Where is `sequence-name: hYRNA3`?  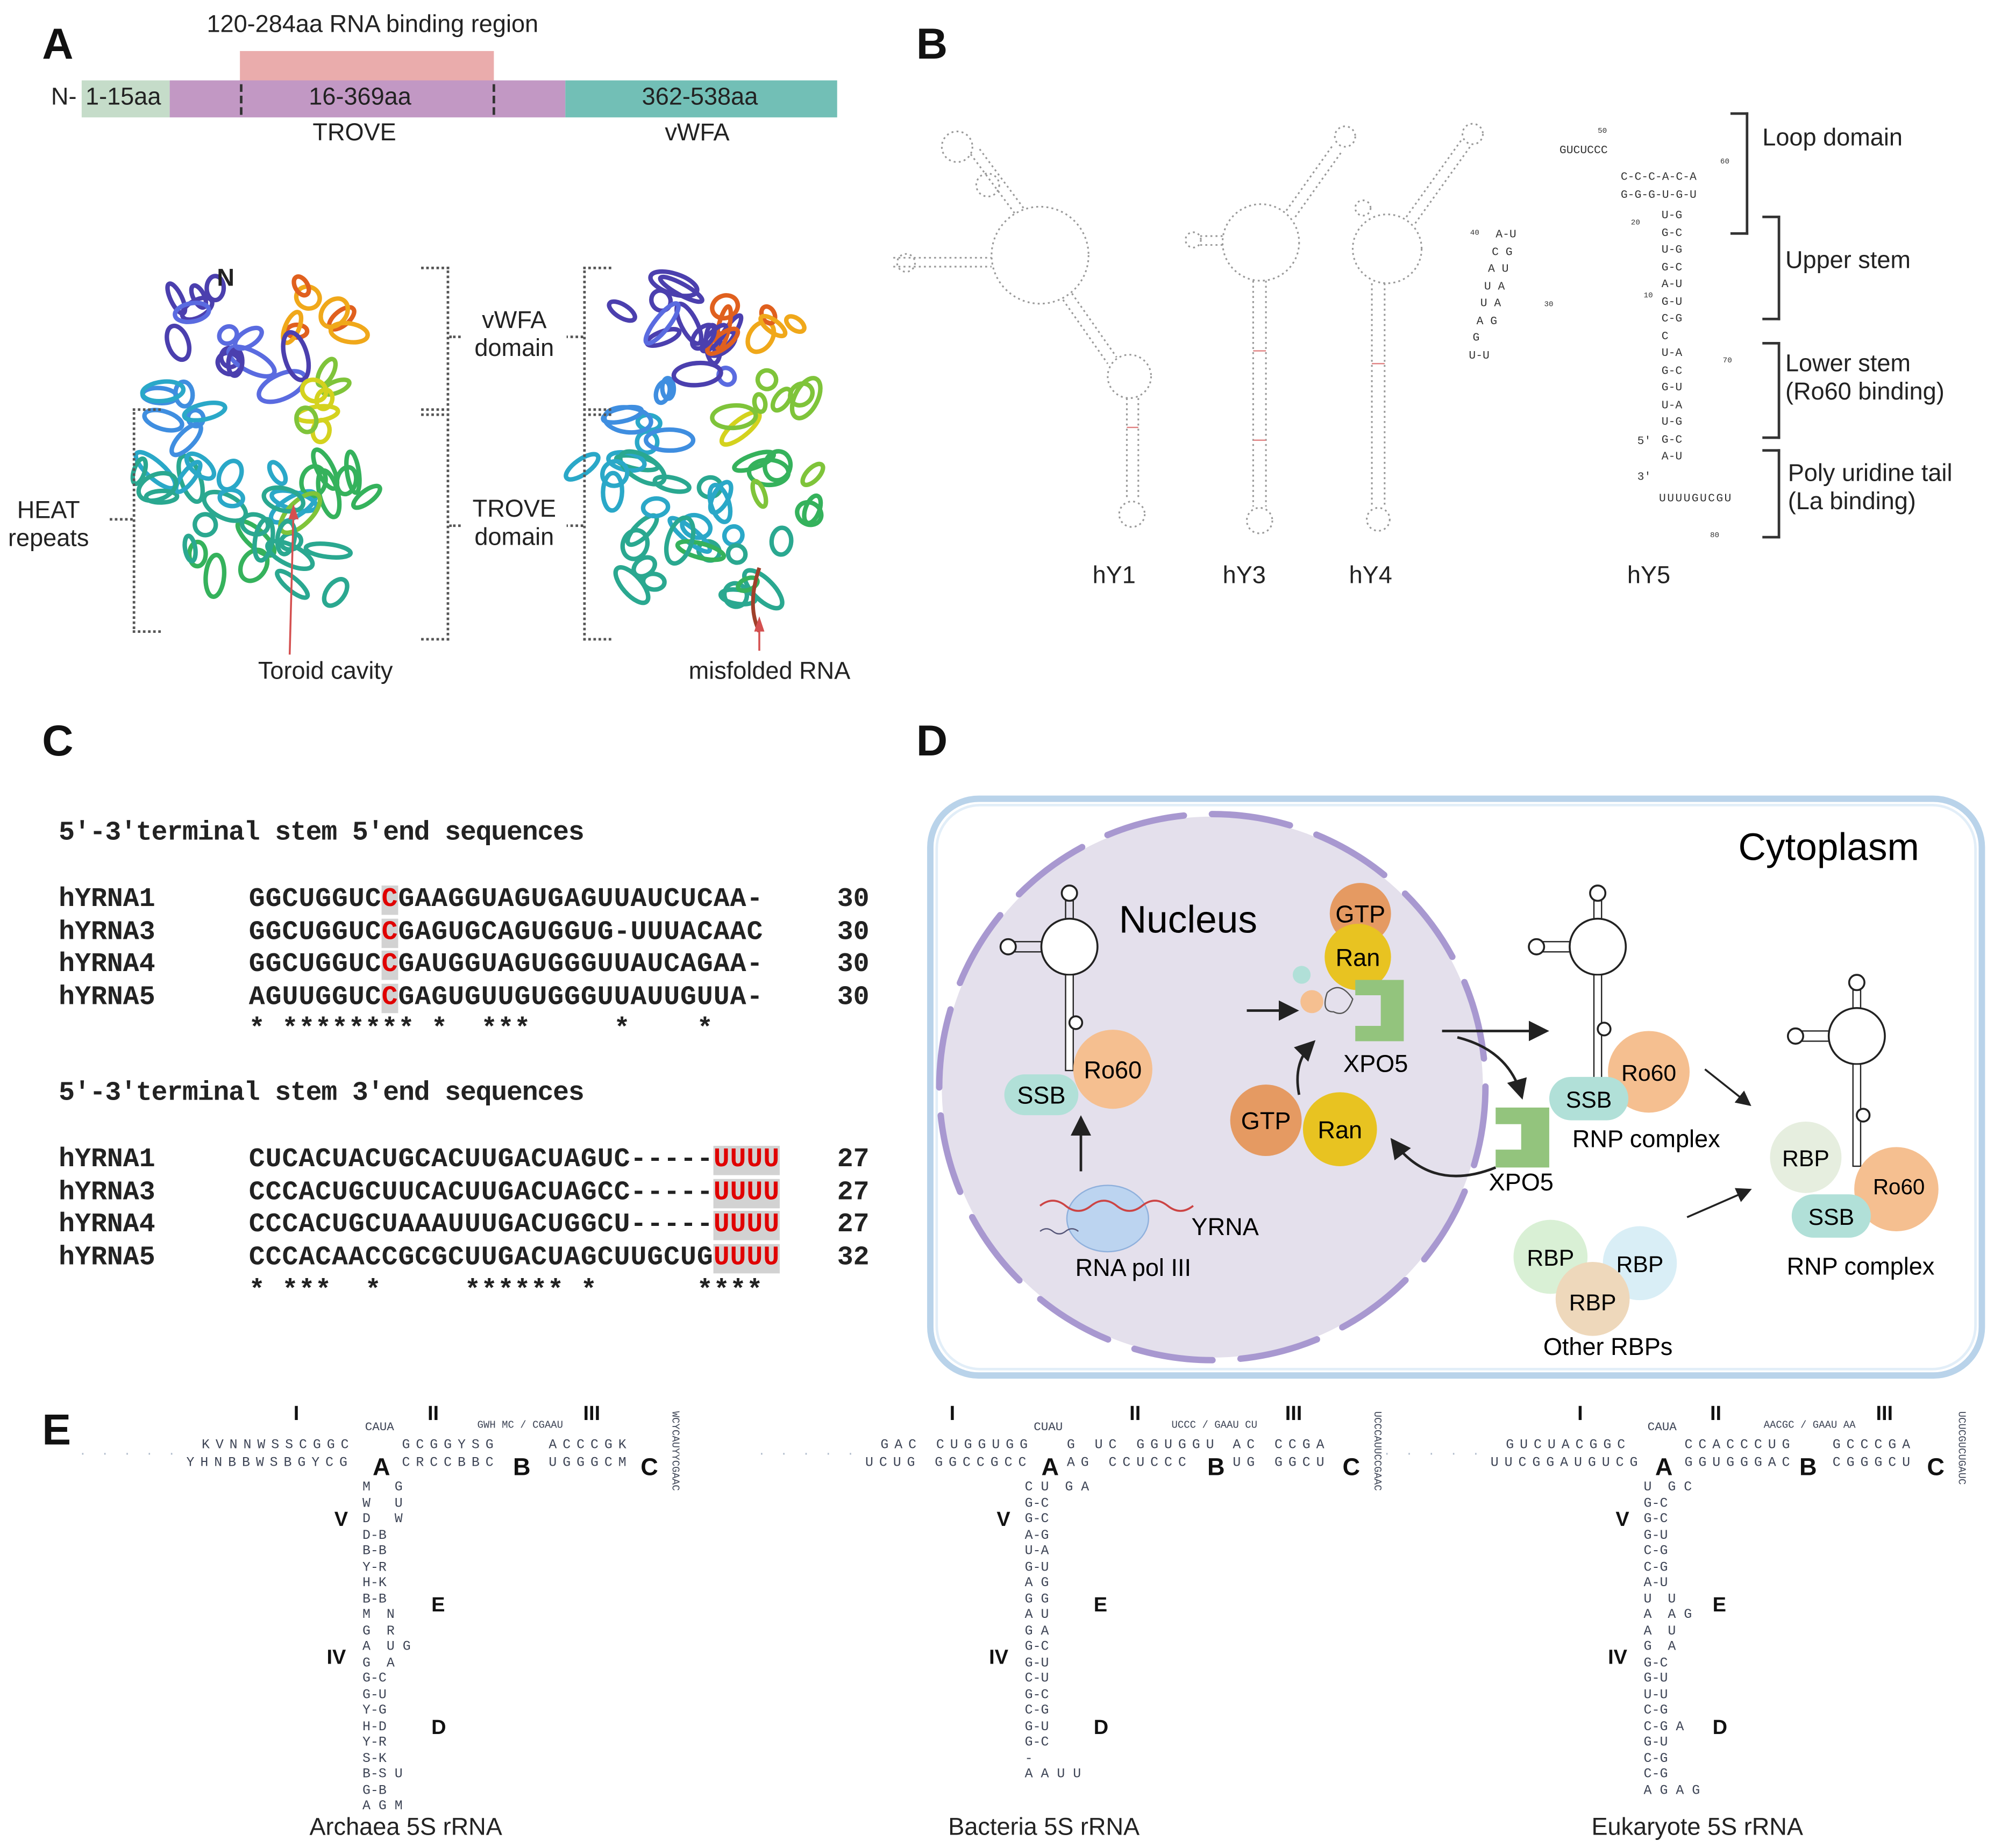 sequence-name: hYRNA3 is located at coordinates (107, 1193).